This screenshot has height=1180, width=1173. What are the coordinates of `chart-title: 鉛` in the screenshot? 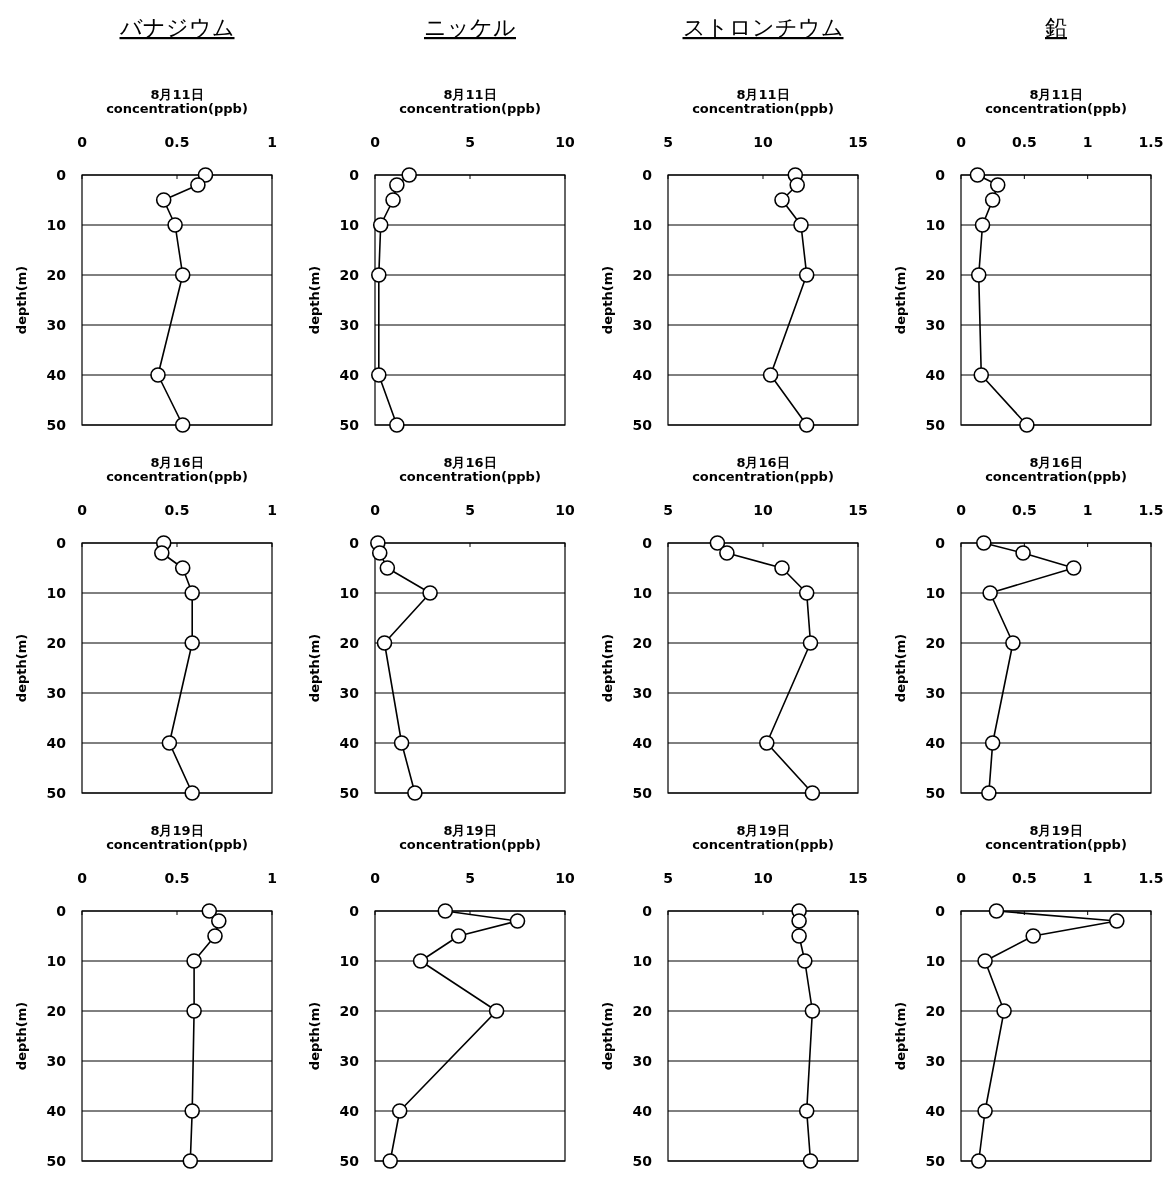 It's located at (1056, 27).